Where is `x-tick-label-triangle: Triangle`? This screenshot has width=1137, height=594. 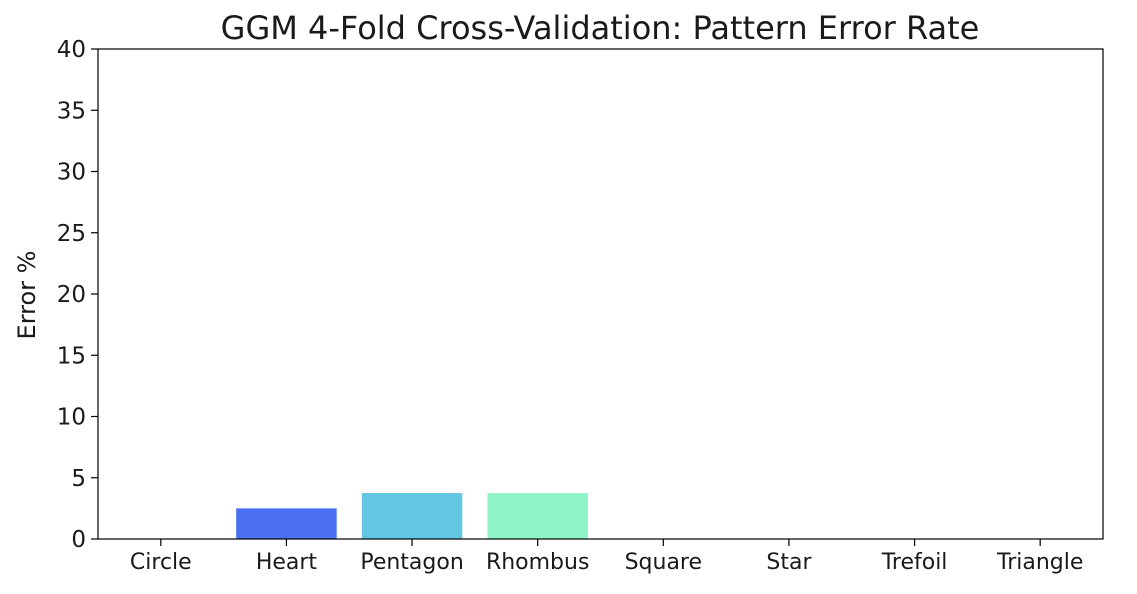
x-tick-label-triangle: Triangle is located at coordinates (1039, 562).